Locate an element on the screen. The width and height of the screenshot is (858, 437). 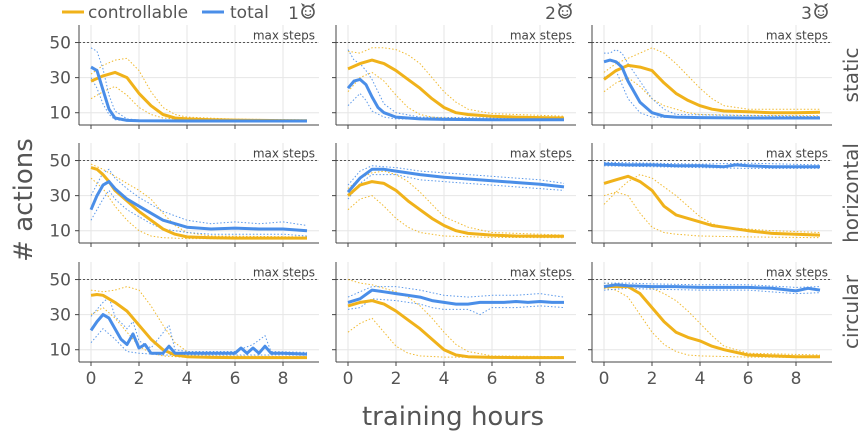
panel-circular-1: max steps 10 30 50 0 2 4 6 8 is located at coordinates (184, 325).